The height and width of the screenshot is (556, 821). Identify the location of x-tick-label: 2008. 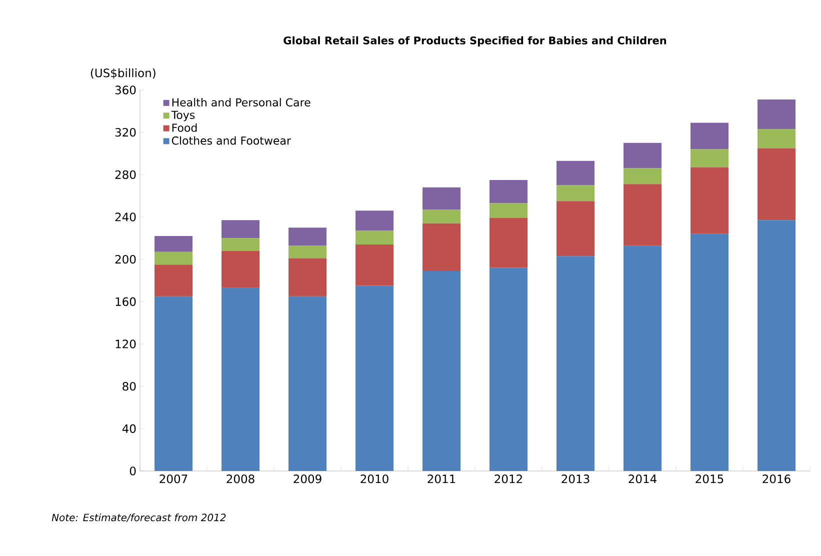
(240, 479).